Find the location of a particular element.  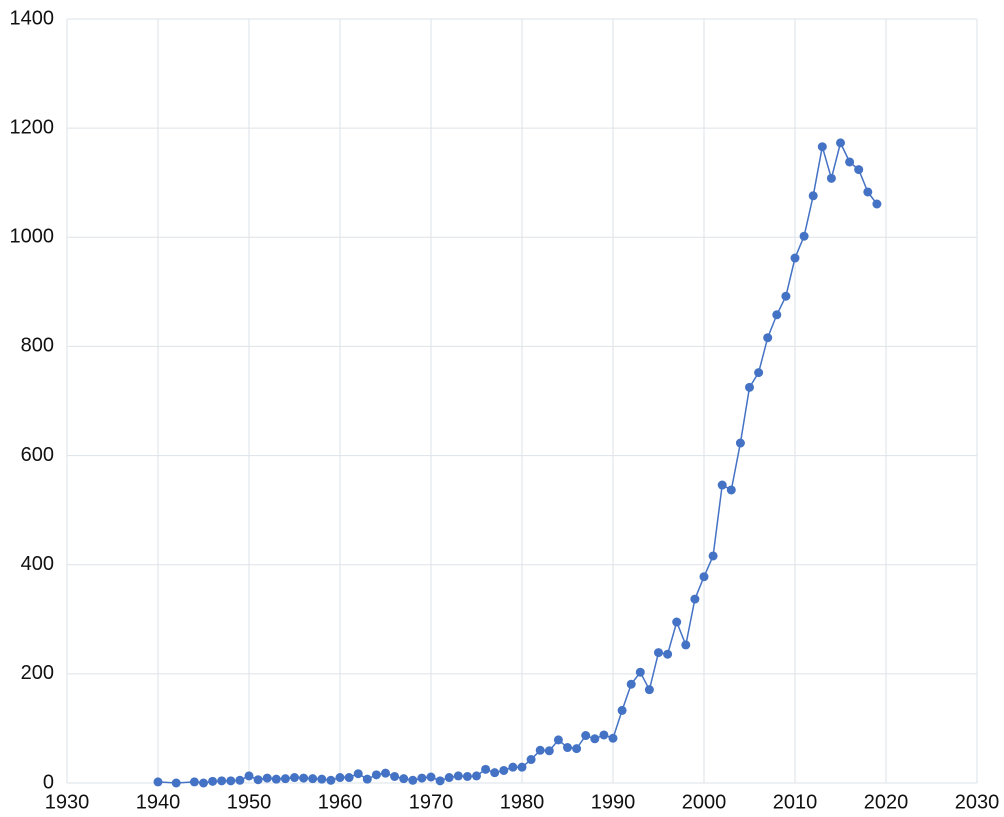

y-tick-label: 200 is located at coordinates (37, 673).